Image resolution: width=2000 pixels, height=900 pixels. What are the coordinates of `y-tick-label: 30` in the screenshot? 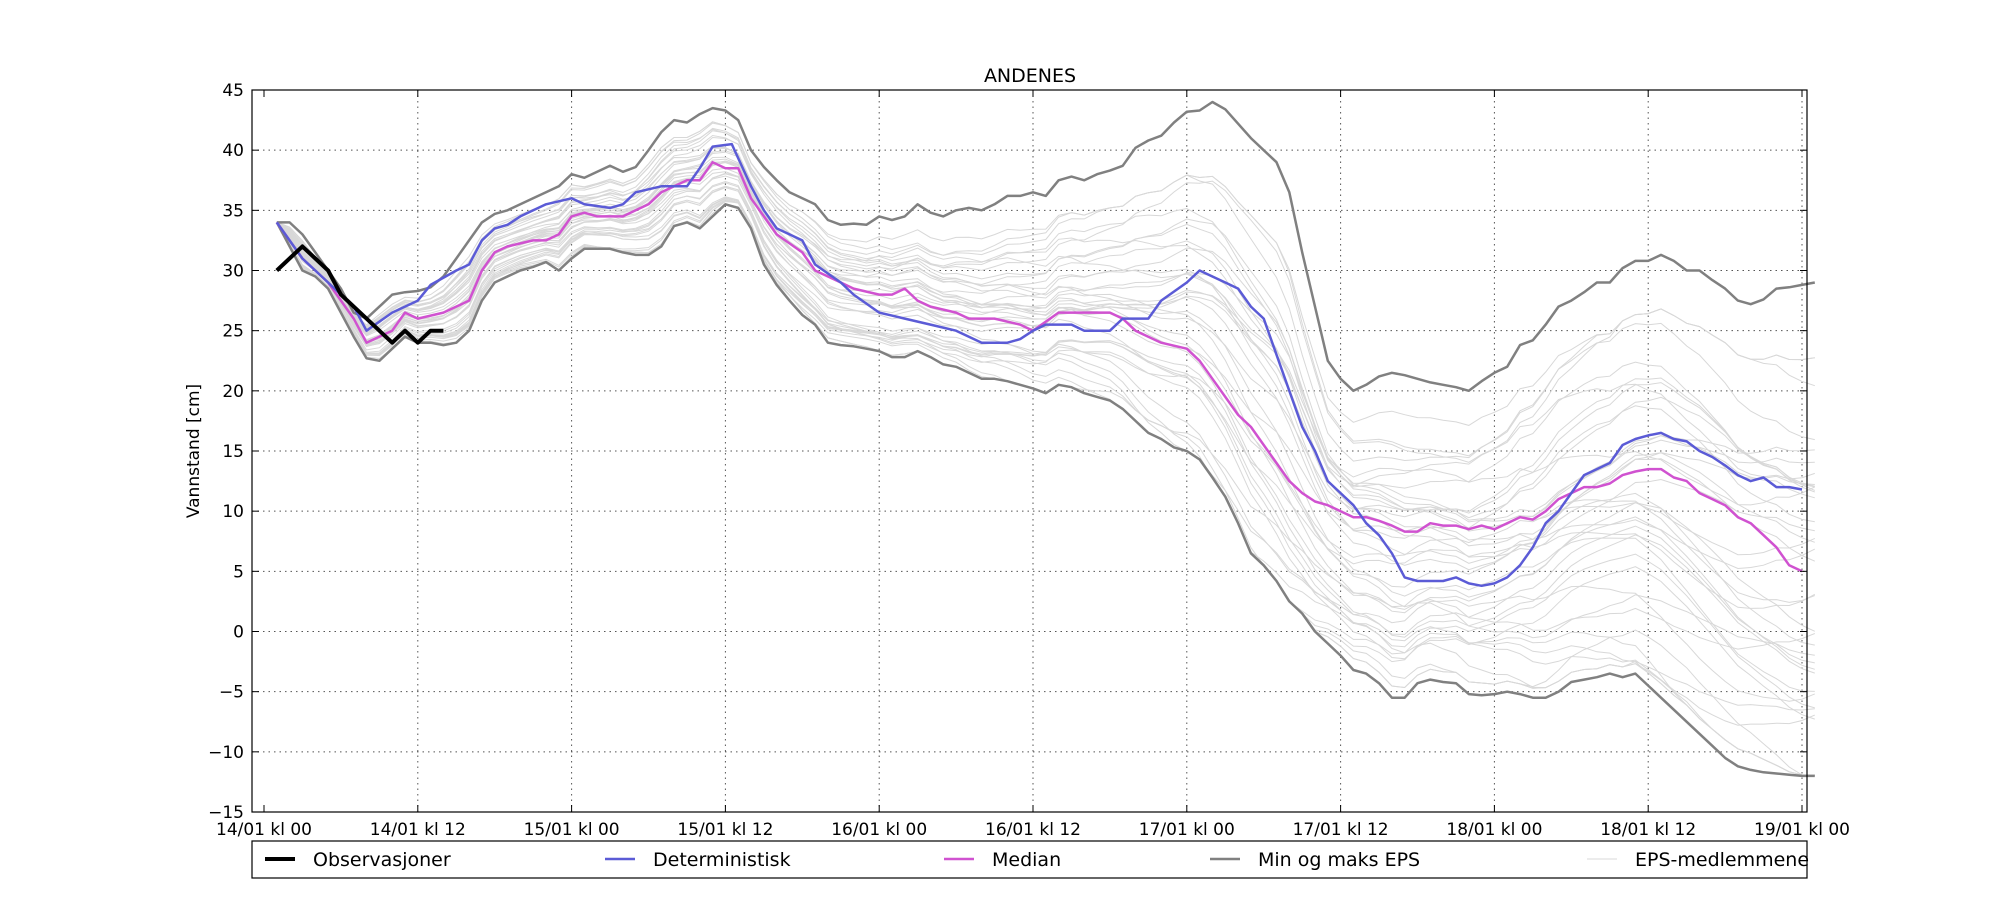 It's located at (233, 272).